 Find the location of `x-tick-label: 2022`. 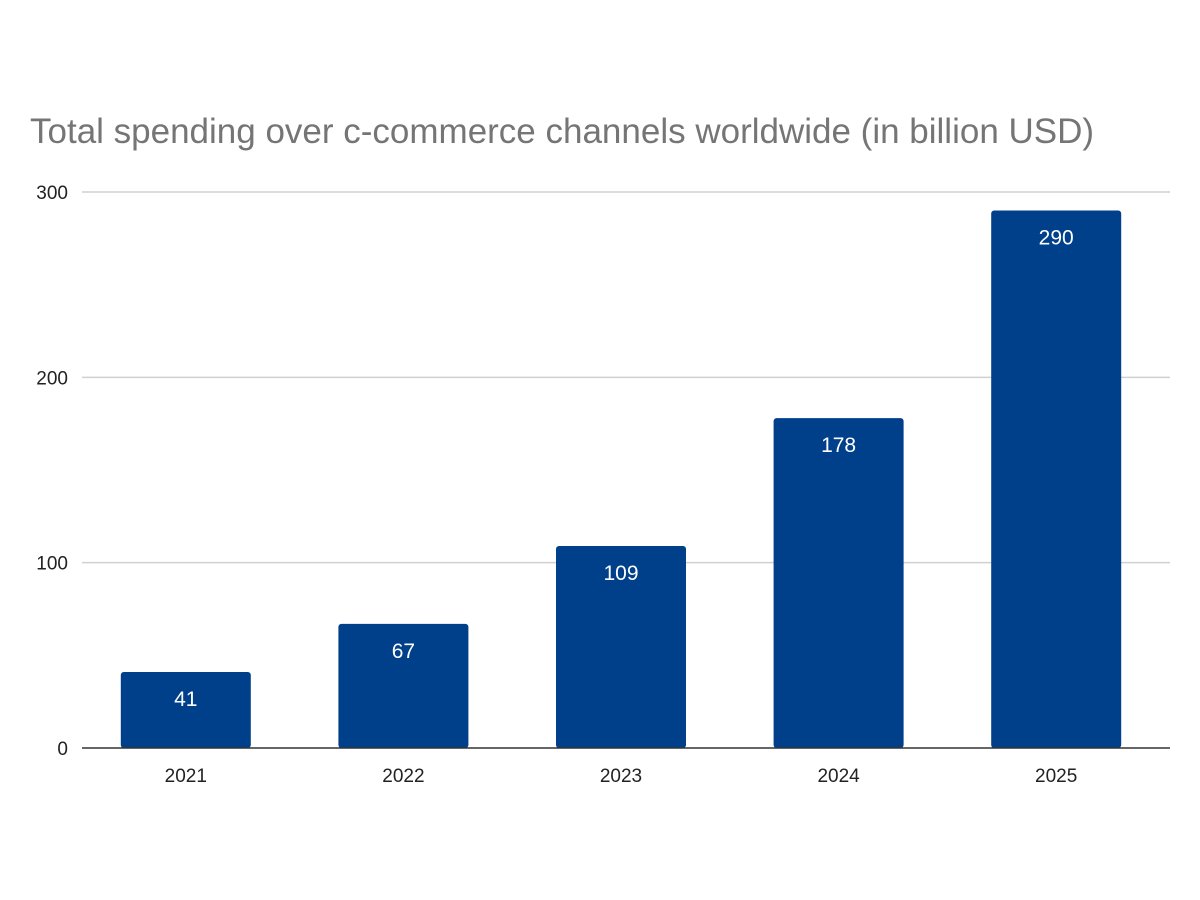

x-tick-label: 2022 is located at coordinates (403, 776).